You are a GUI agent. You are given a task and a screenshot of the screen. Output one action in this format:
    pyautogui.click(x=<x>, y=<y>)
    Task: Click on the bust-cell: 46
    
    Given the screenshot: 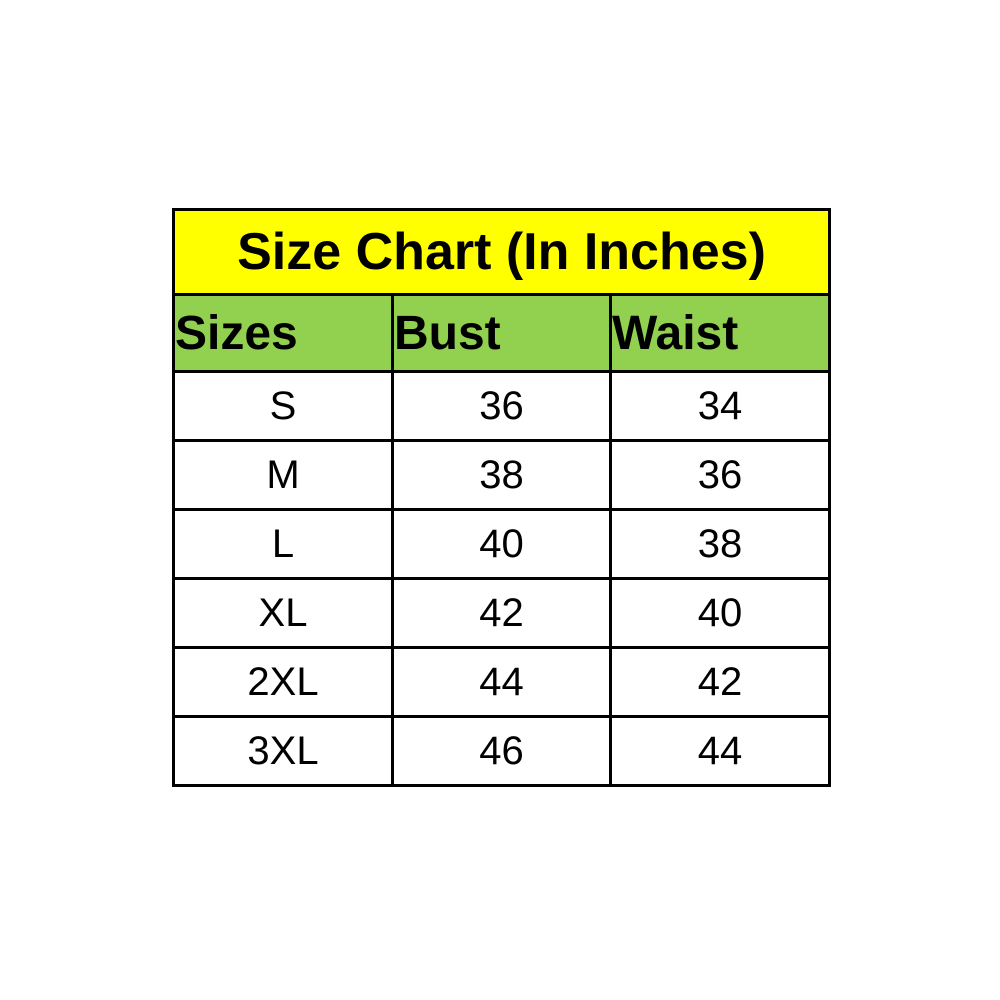 What is the action you would take?
    pyautogui.click(x=501, y=751)
    